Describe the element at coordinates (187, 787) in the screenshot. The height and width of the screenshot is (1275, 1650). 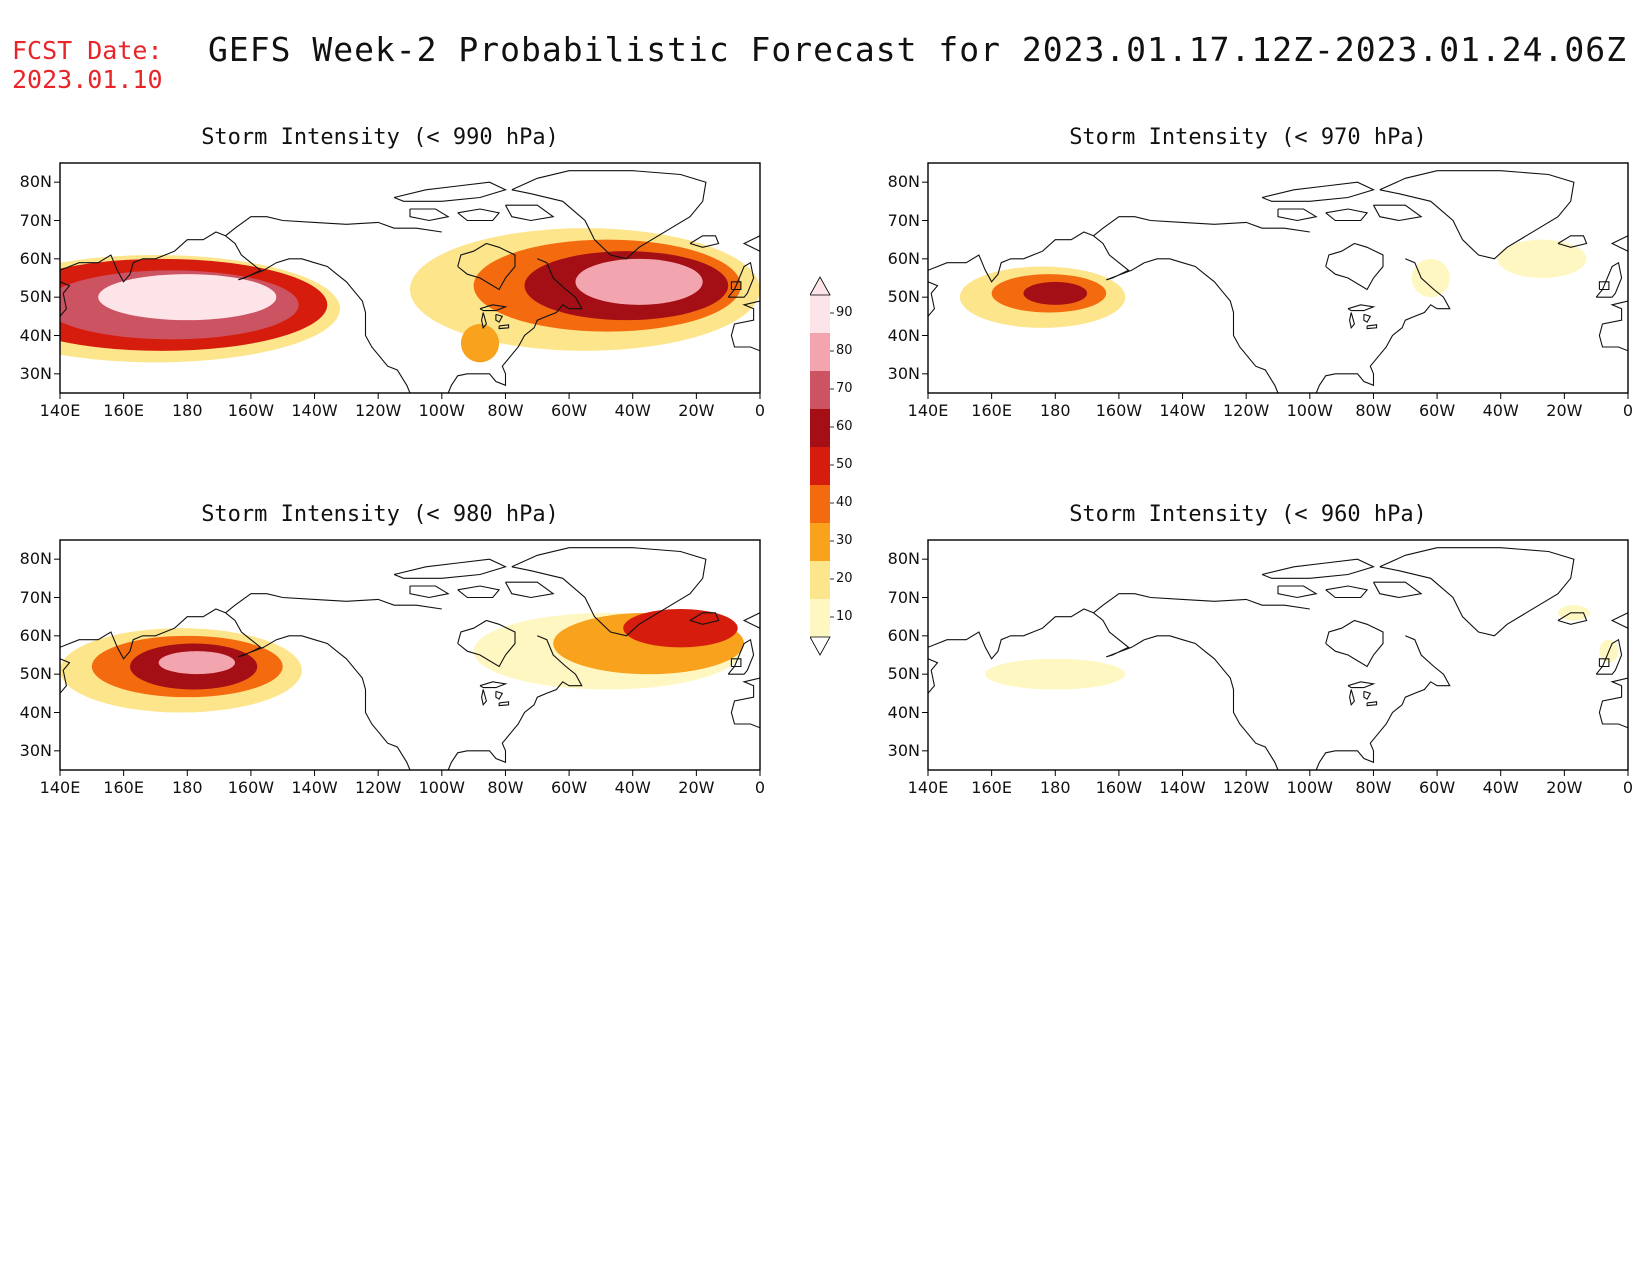
I see `lon-label: 180` at that location.